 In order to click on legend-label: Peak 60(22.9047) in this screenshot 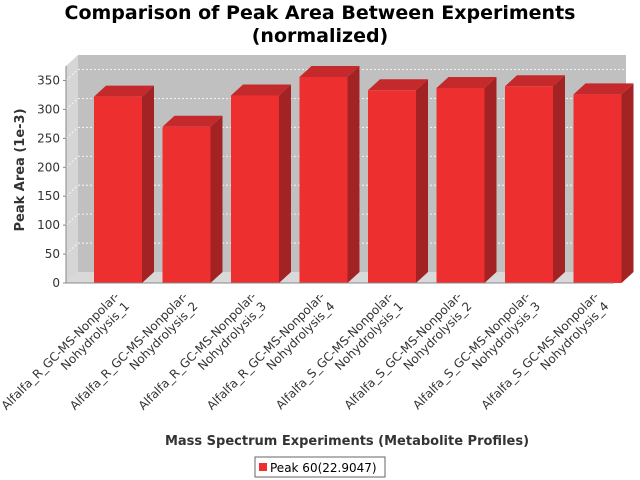, I will do `click(323, 468)`.